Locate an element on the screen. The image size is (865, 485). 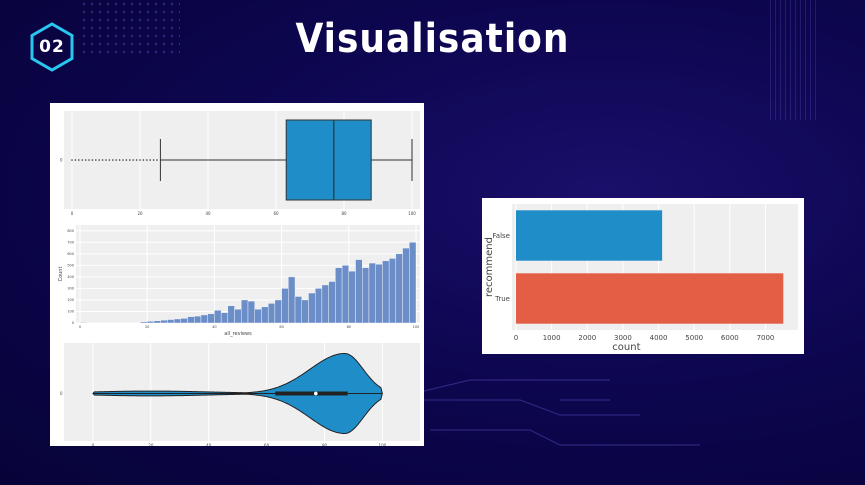
boxplot-chart: 0 20 40 60 80 100 0 is located at coordinates (240, 163).